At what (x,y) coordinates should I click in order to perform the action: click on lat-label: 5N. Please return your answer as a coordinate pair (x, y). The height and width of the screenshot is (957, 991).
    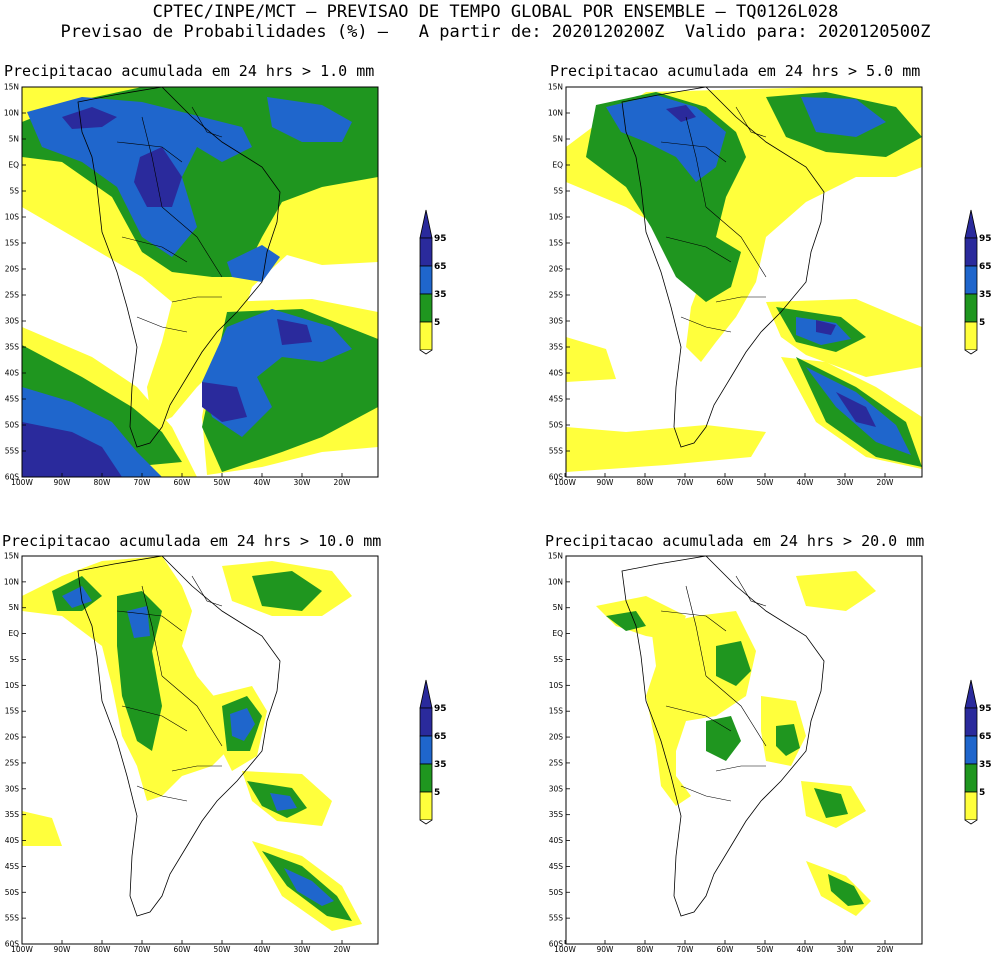
    Looking at the image, I should click on (14, 139).